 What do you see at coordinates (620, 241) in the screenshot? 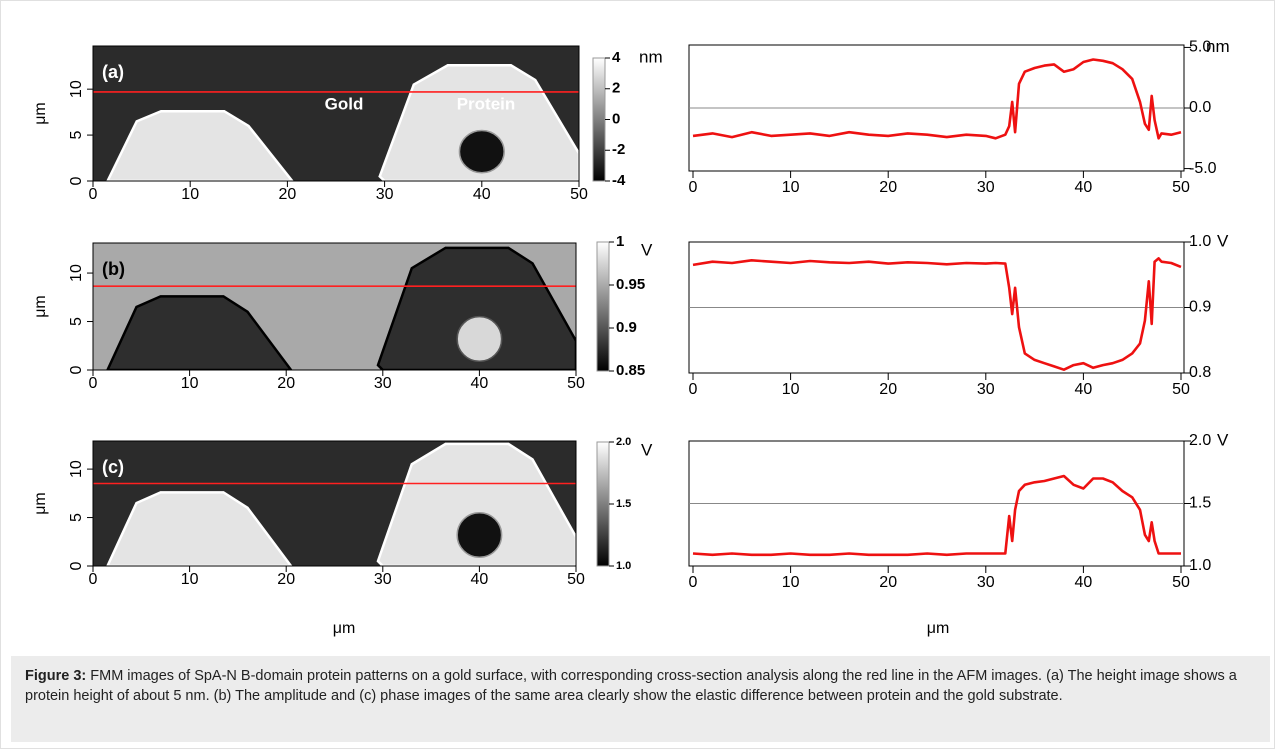
I see `colorbar-label: 1` at bounding box center [620, 241].